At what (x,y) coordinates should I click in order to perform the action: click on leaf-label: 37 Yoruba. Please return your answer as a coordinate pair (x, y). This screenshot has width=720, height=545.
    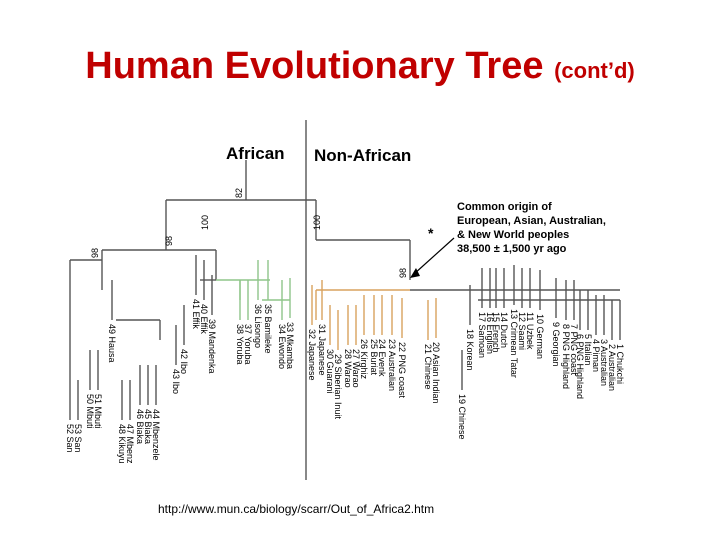
    Looking at the image, I should click on (248, 344).